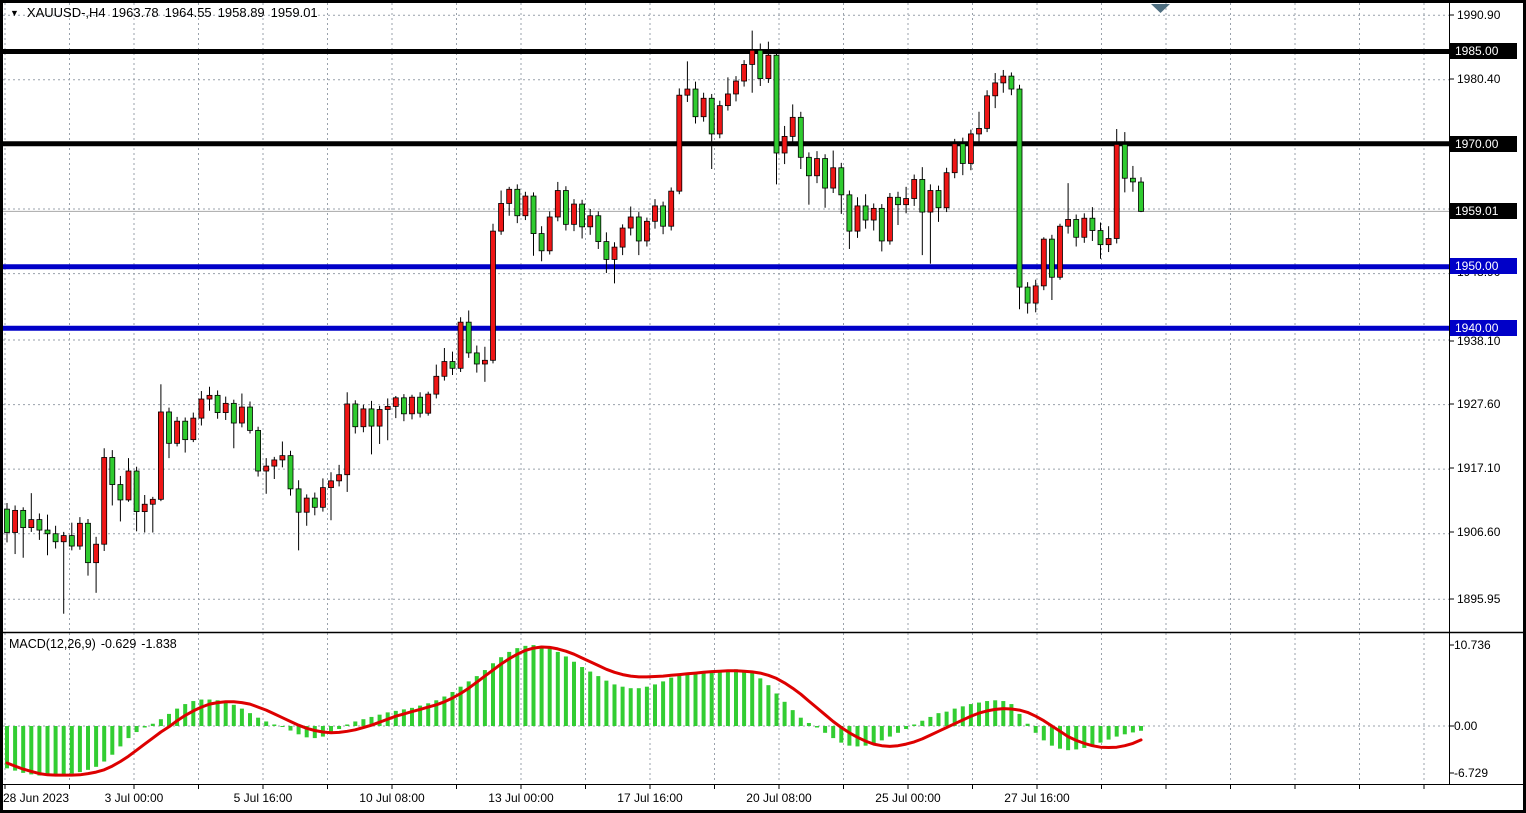 This screenshot has width=1526, height=813. I want to click on time-axis-label: 17 Jul 16:00, so click(650, 798).